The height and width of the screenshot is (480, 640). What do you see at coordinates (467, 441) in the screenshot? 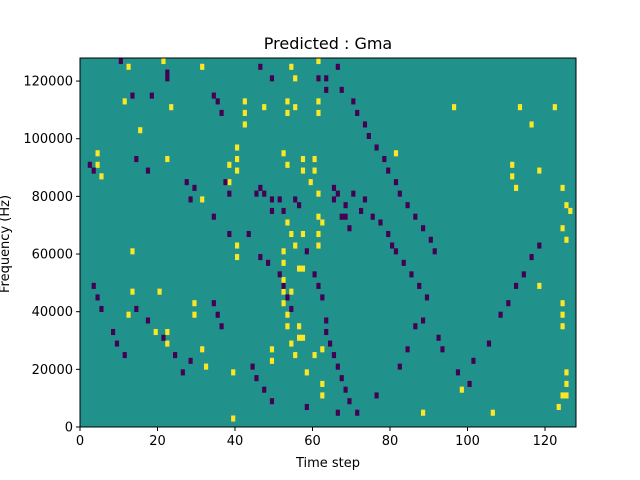
I see `x-tick-label: 100` at bounding box center [467, 441].